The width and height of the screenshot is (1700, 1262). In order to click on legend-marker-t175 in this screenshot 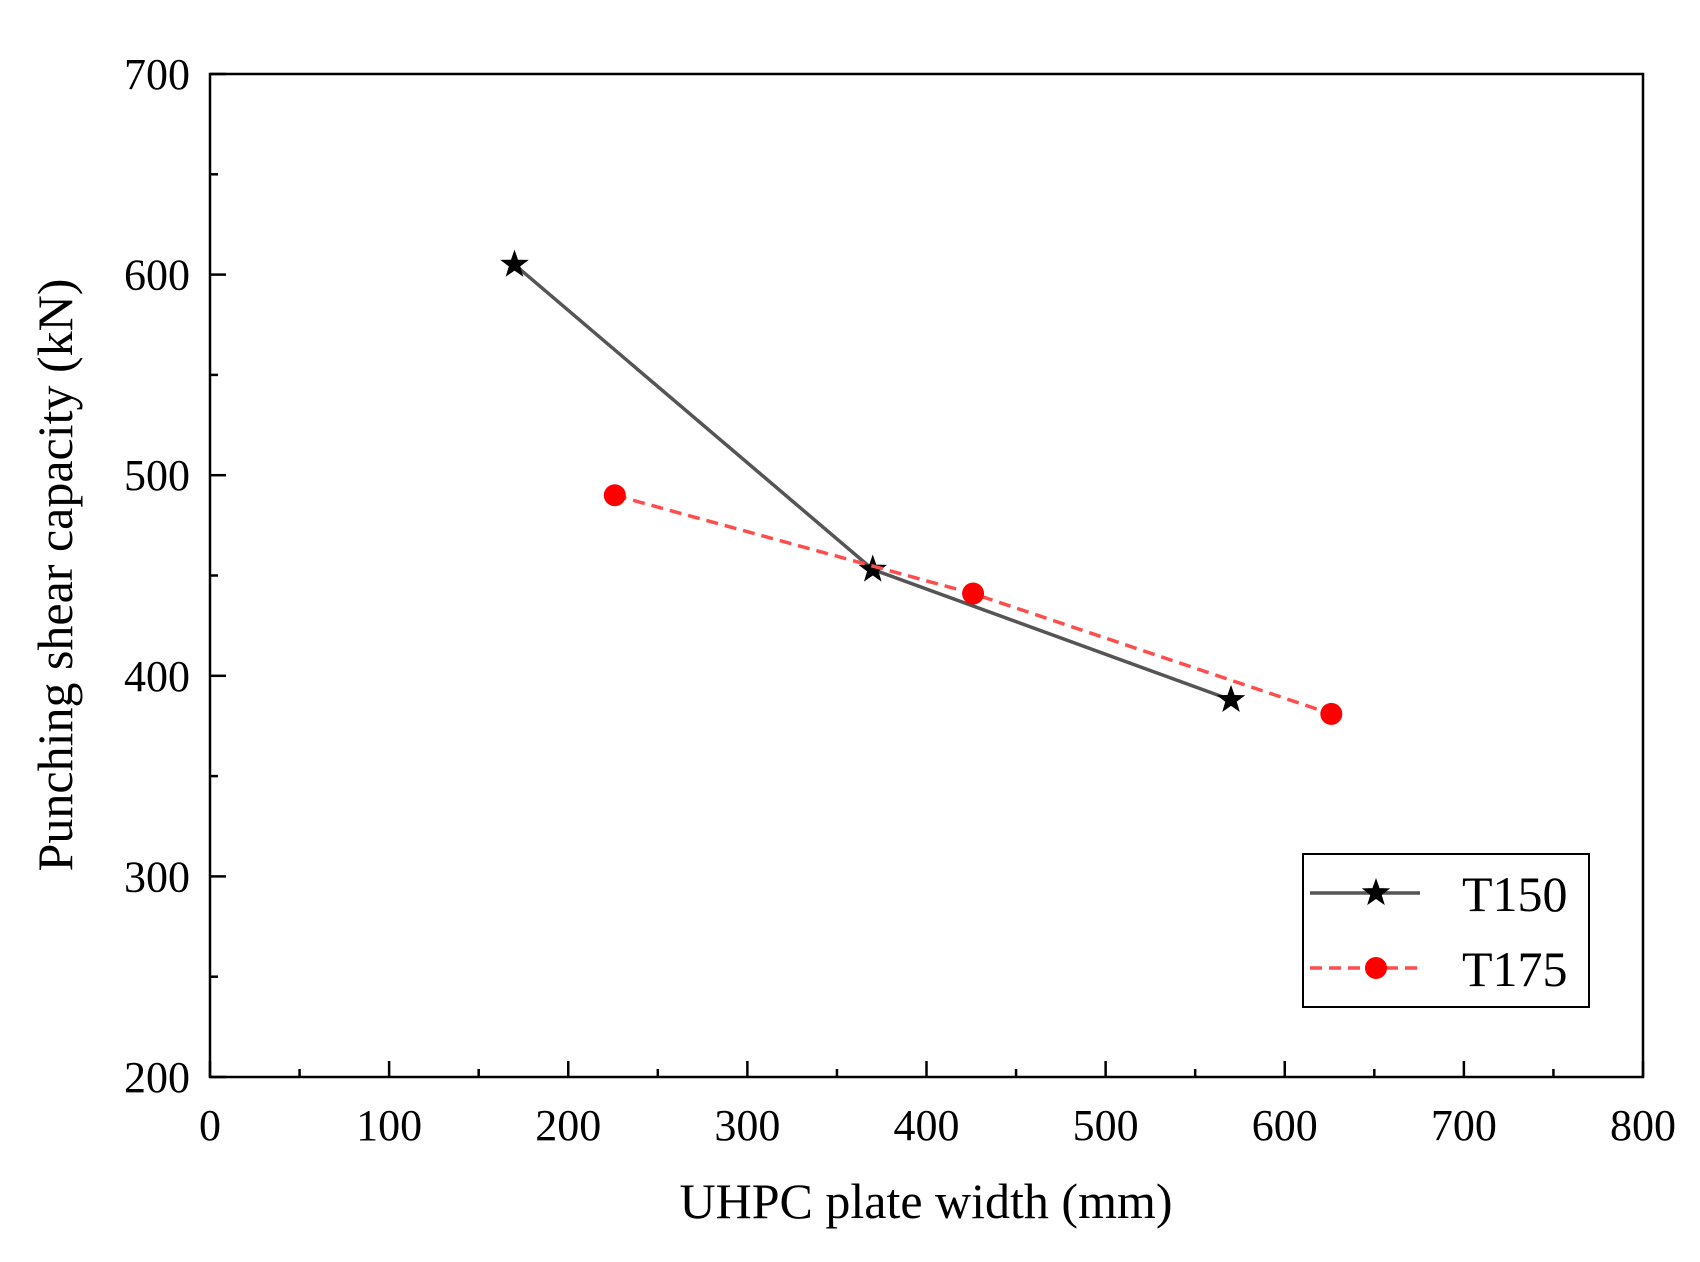, I will do `click(1376, 968)`.